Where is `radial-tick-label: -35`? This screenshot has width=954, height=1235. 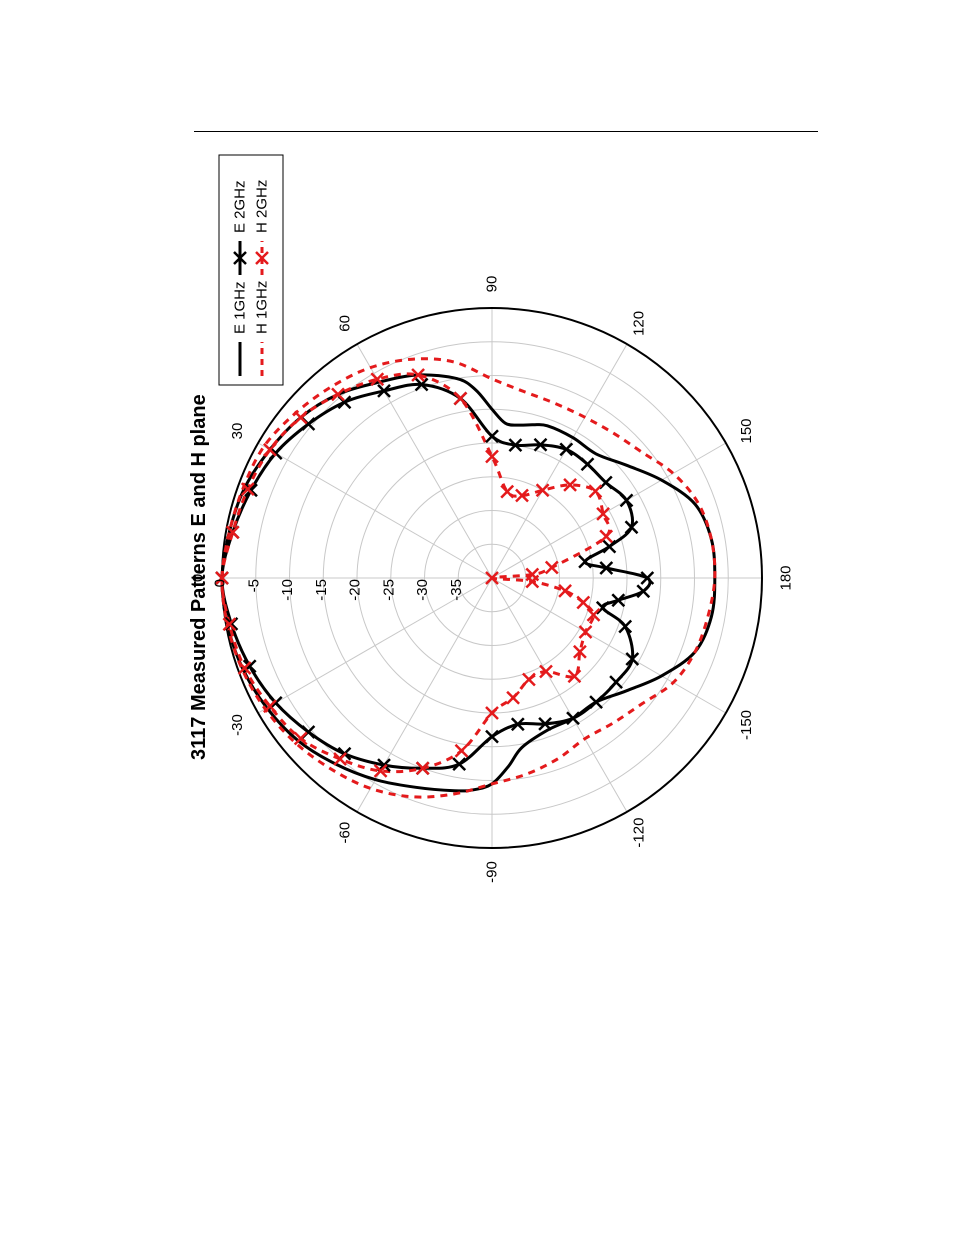
radial-tick-label: -35 is located at coordinates (456, 590).